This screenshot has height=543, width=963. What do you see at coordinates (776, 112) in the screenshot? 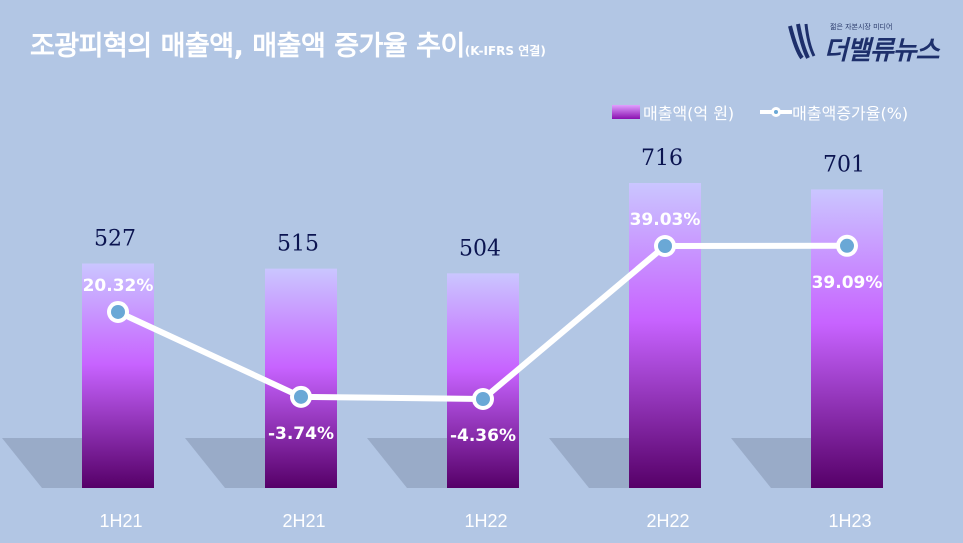
I see `legend-line-swatch` at bounding box center [776, 112].